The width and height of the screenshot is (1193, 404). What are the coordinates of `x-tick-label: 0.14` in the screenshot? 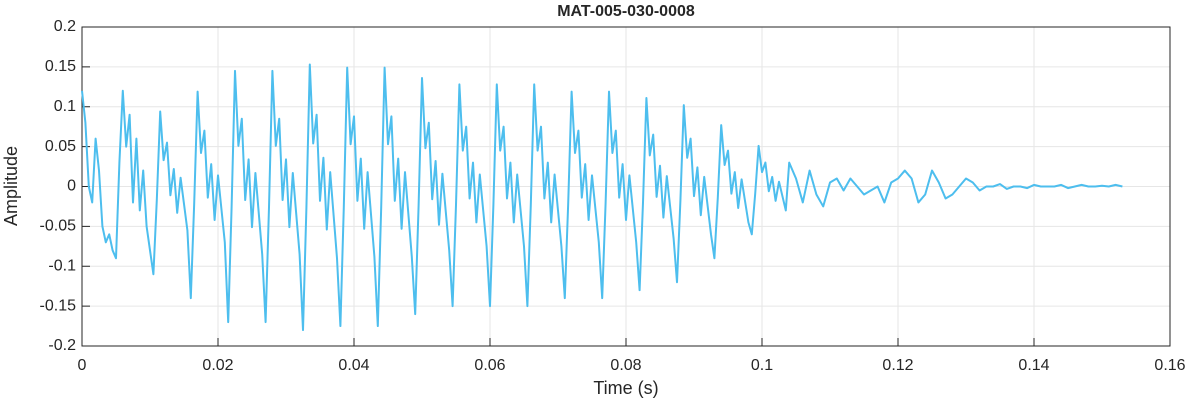 It's located at (1033, 365).